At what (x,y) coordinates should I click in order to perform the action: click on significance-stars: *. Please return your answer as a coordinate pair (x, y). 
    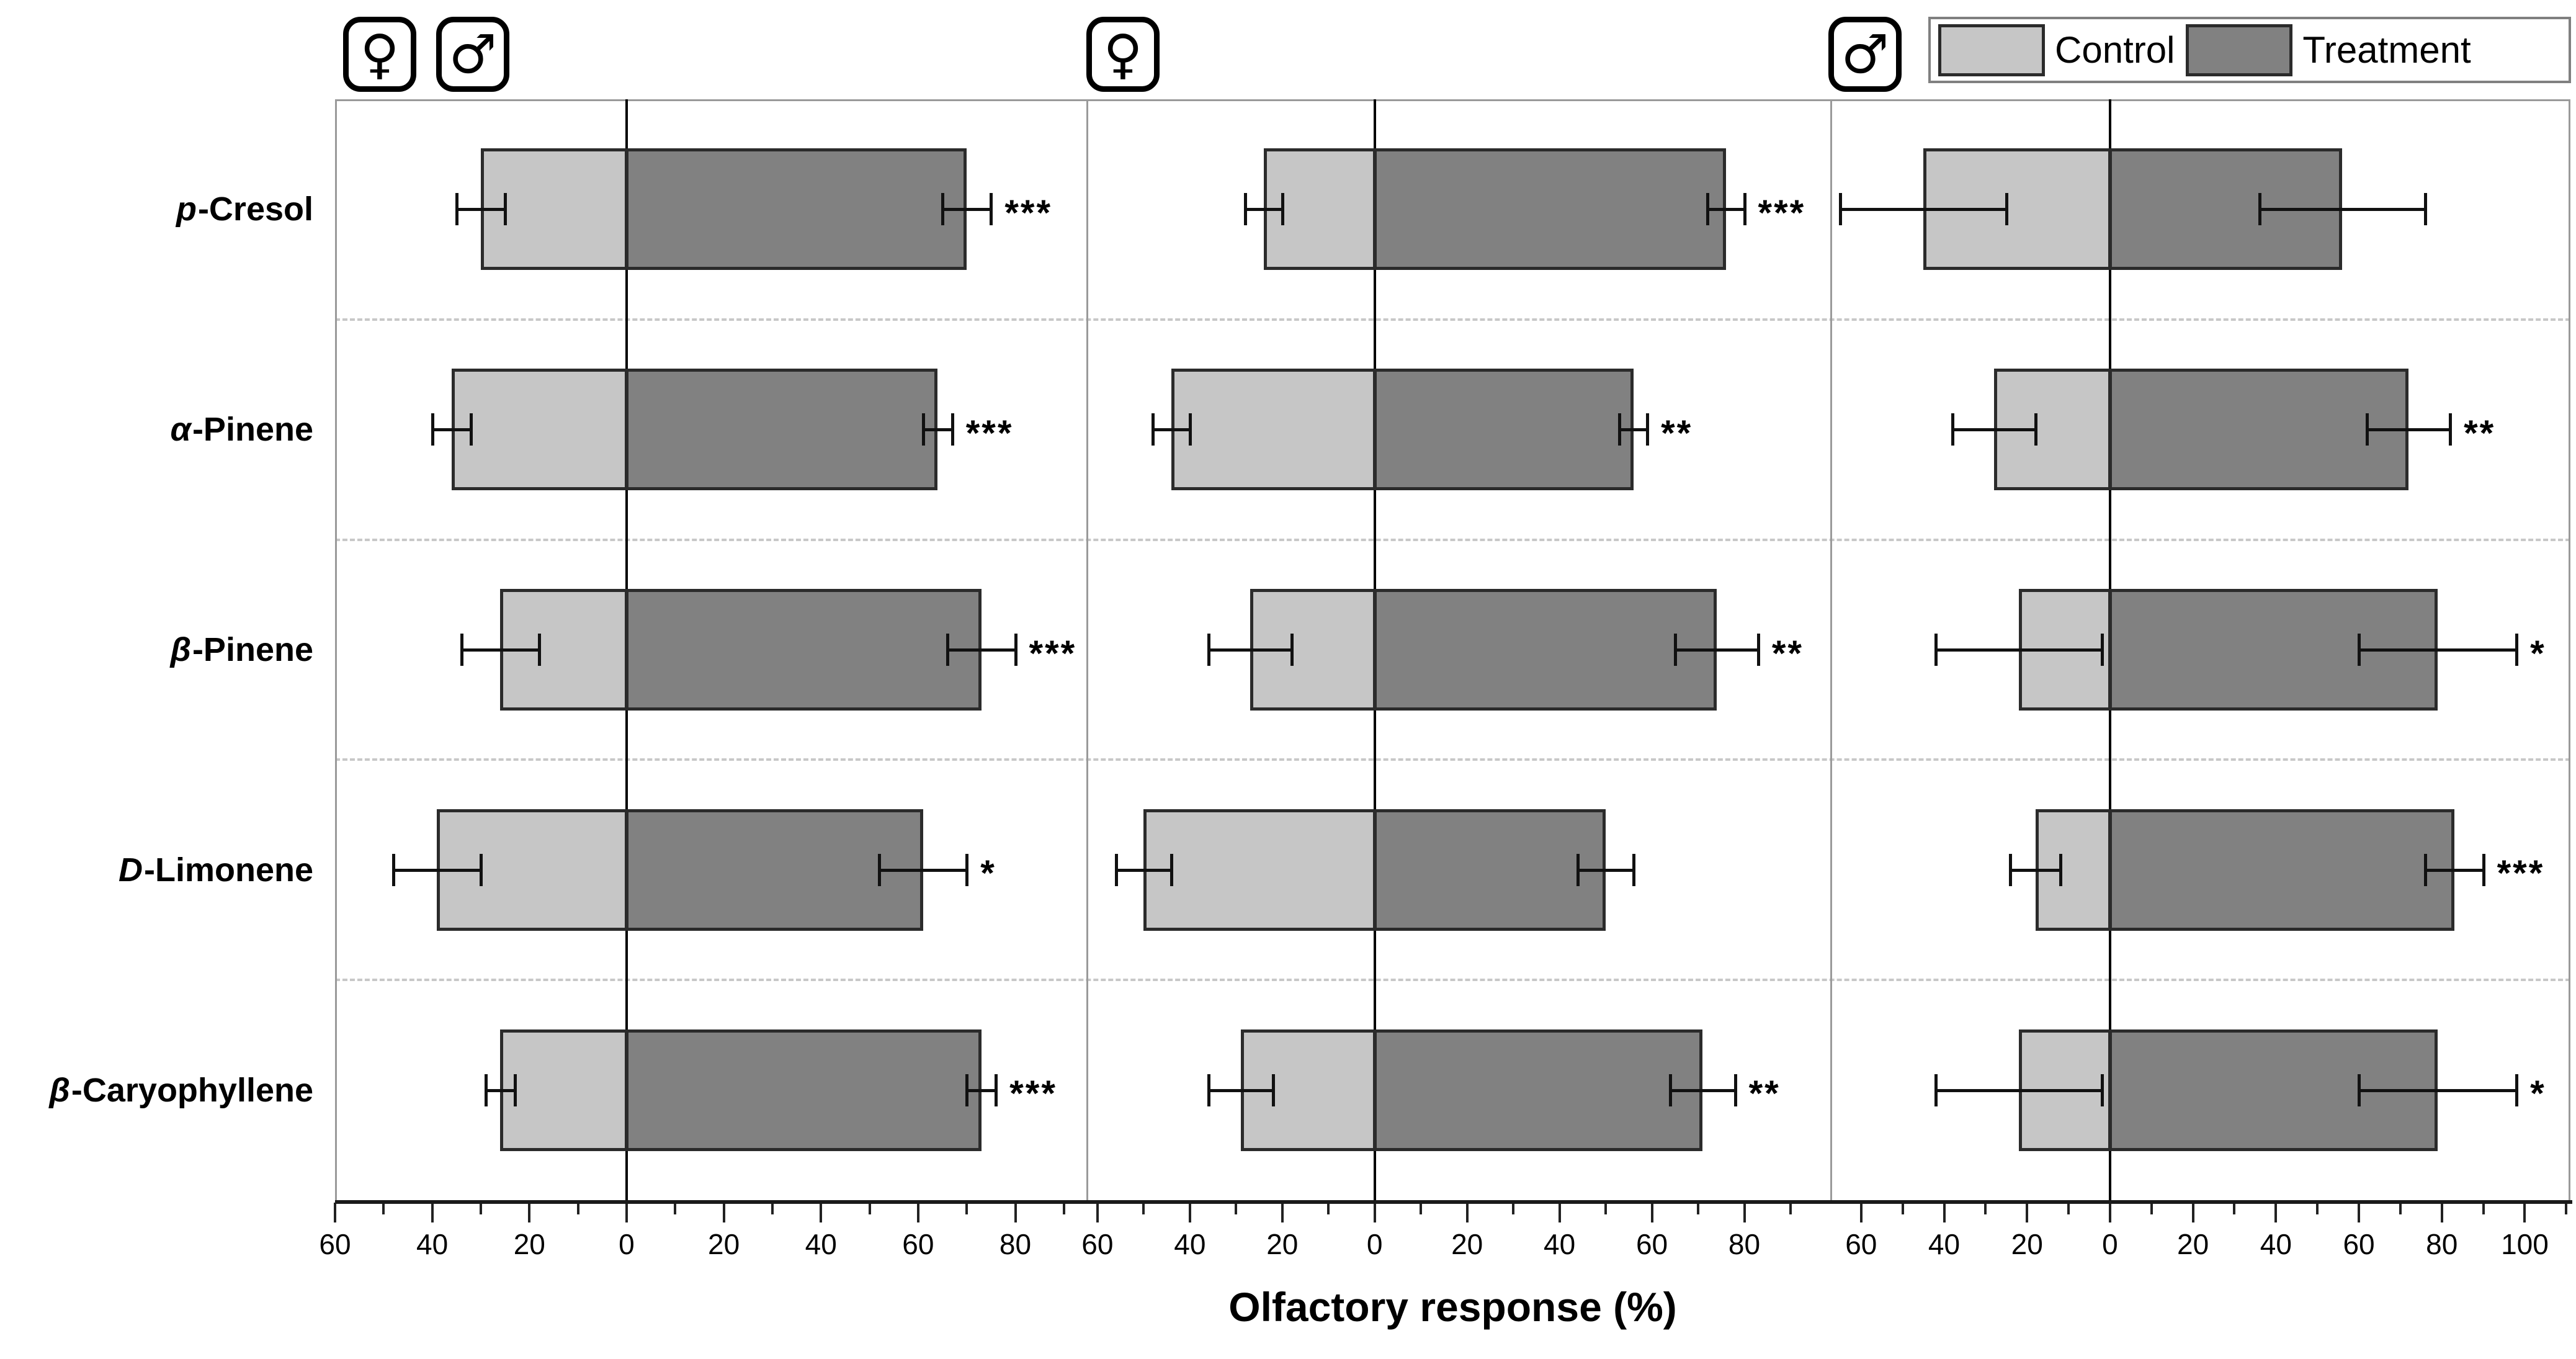
    Looking at the image, I should click on (2538, 653).